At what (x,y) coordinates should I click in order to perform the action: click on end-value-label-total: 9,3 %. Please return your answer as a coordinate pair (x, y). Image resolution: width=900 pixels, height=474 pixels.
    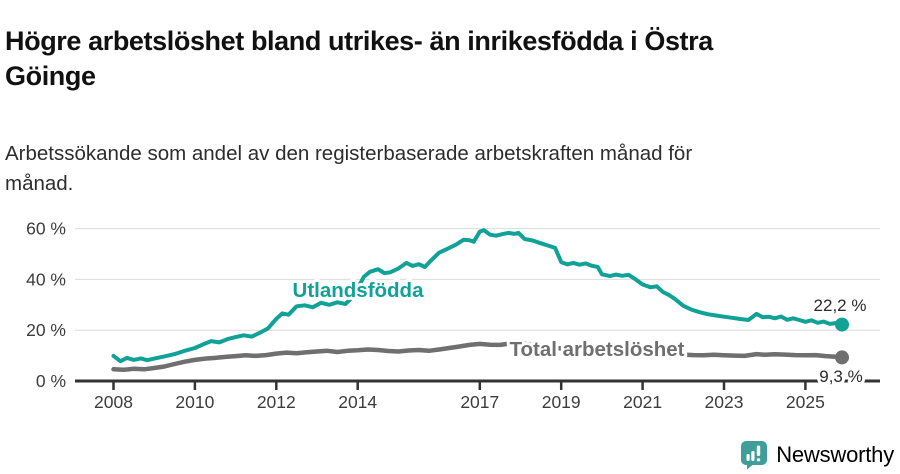
    Looking at the image, I should click on (840, 376).